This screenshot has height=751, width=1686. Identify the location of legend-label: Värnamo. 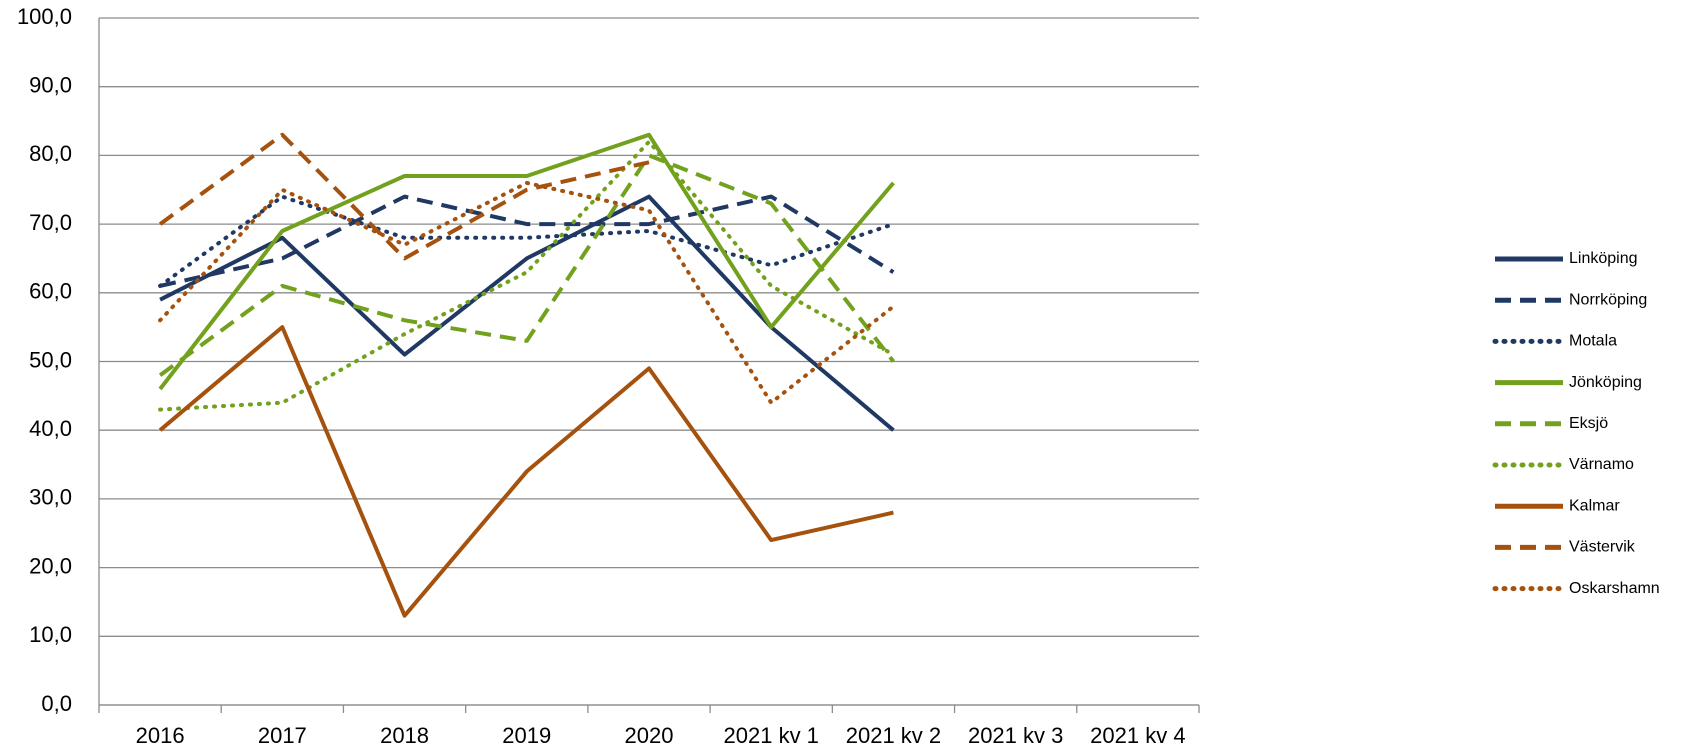
(1601, 464).